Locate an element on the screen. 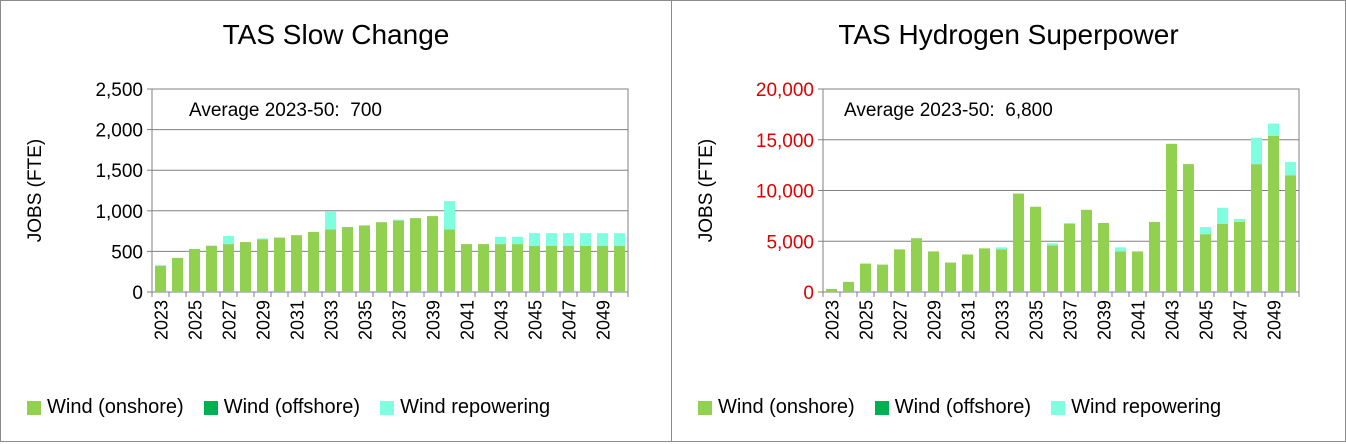 This screenshot has width=1346, height=444. x-tick-label: 2025 is located at coordinates (867, 320).